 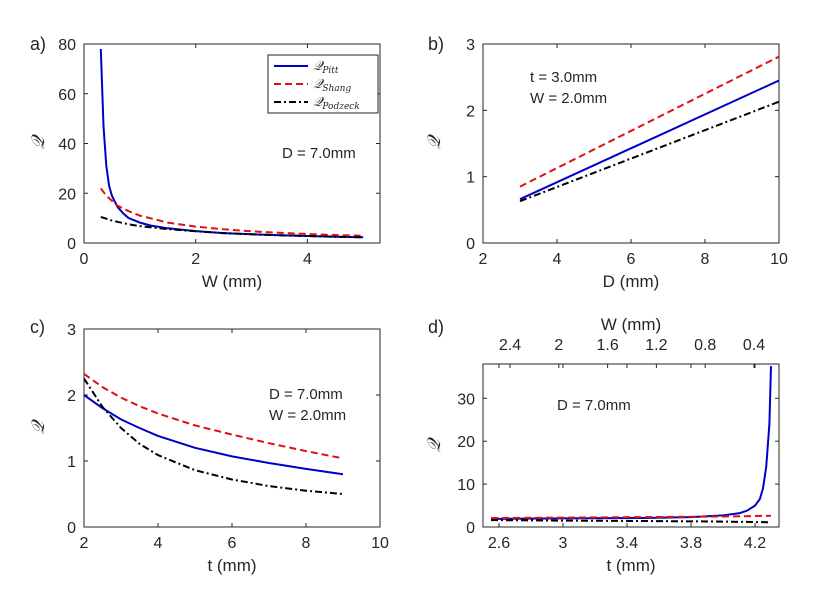 I want to click on y-tick-label: 10, so click(x=466, y=485).